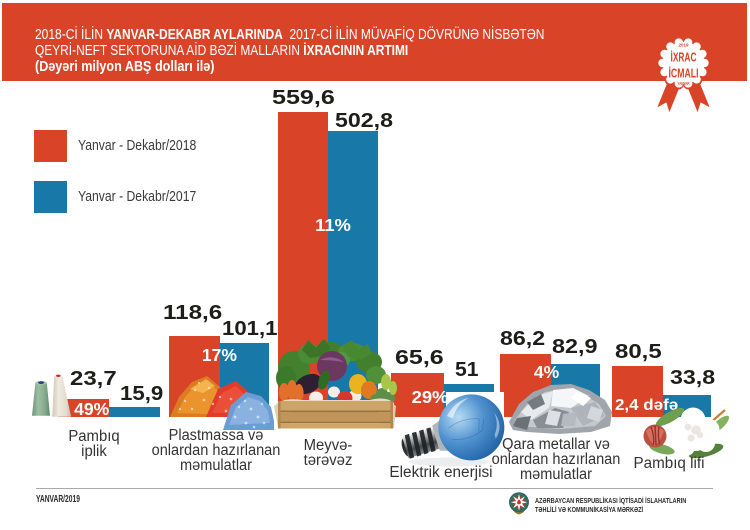  What do you see at coordinates (684, 83) in the screenshot?
I see `svg-text: YANVAR` at bounding box center [684, 83].